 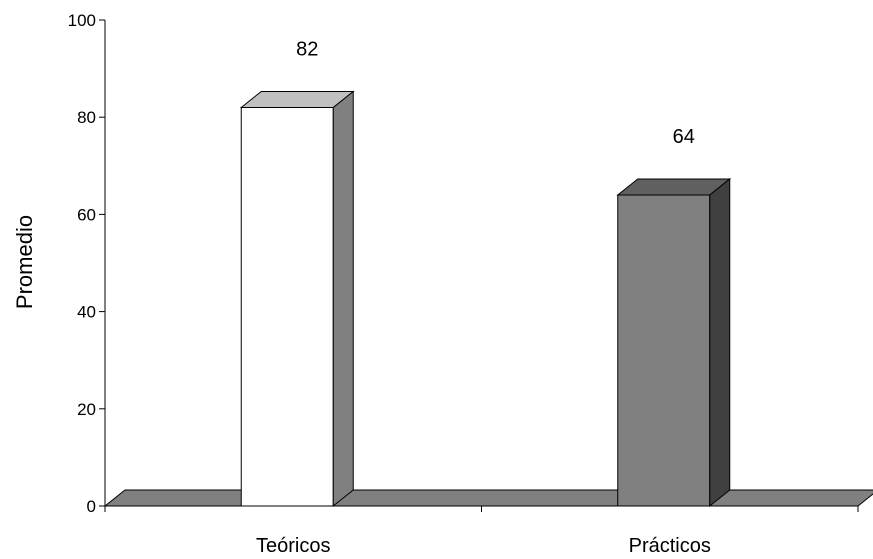 I want to click on y-tick-label: 80, so click(x=86, y=117).